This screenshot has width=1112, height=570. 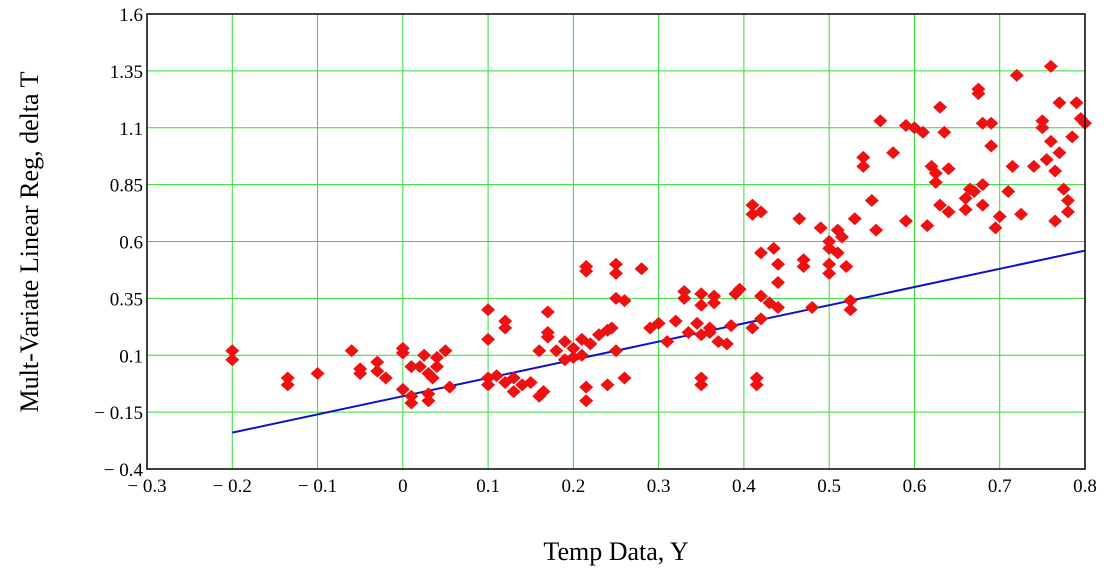 I want to click on y-tick-label: 1.6, so click(x=131, y=15).